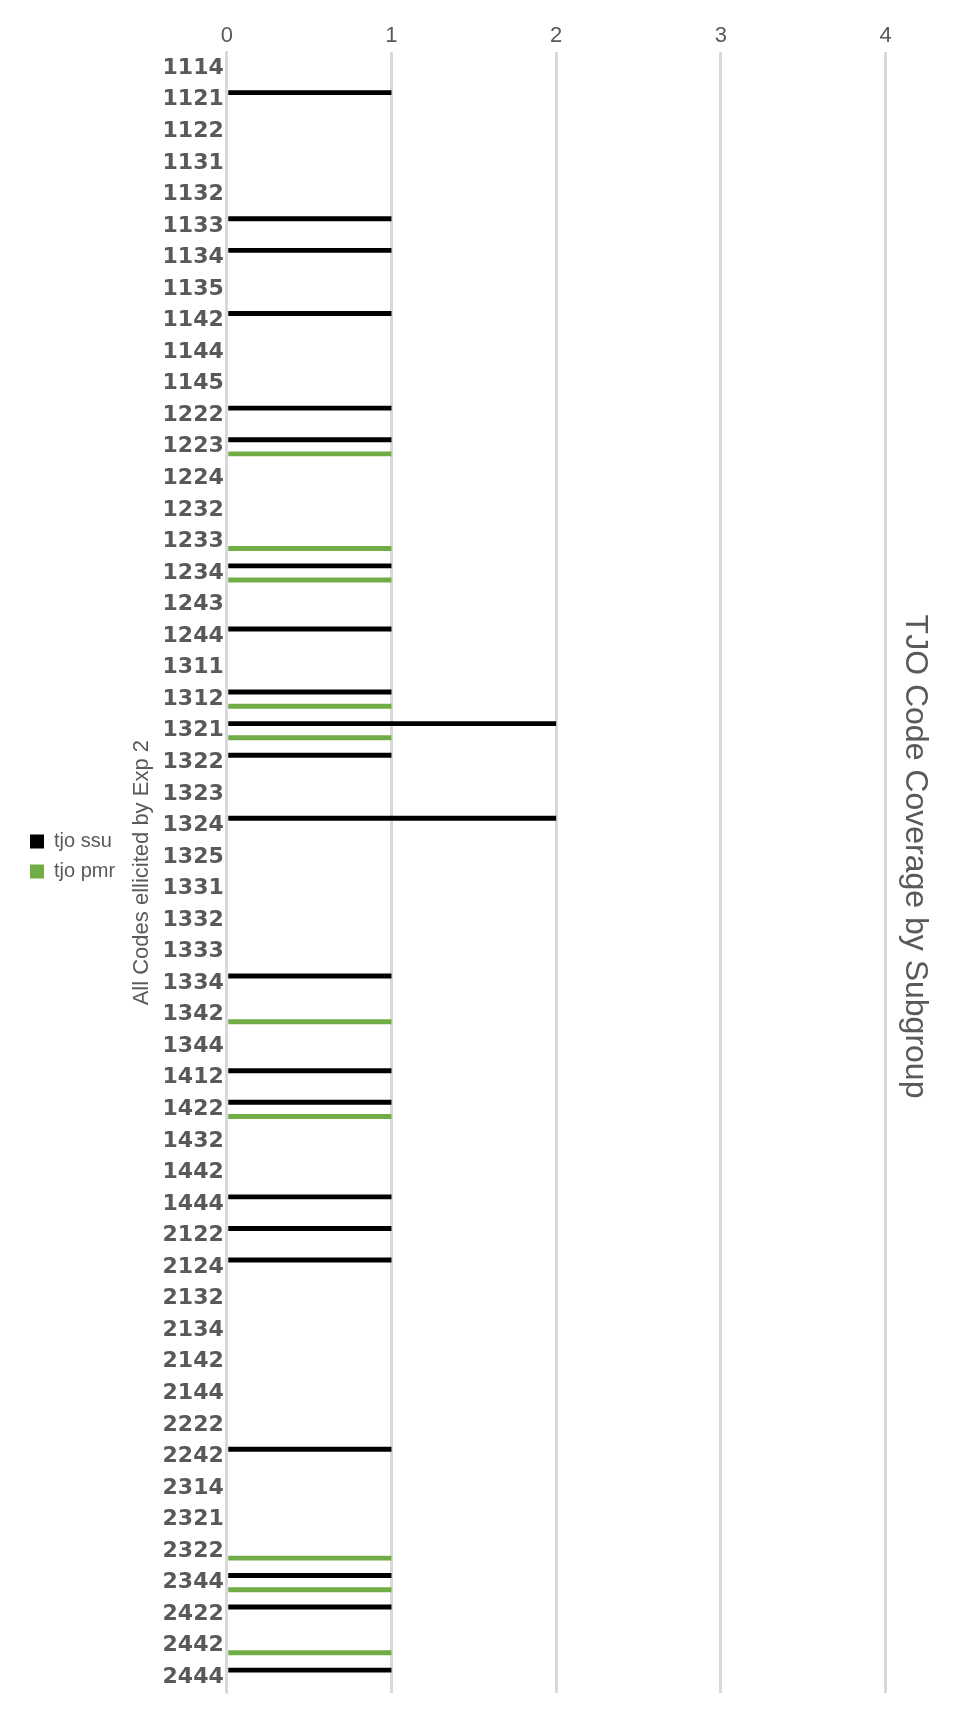  Describe the element at coordinates (193, 1360) in the screenshot. I see `y-tick-label: 2142` at that location.